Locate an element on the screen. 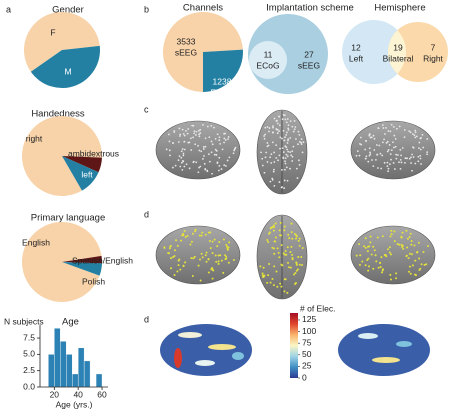 Image resolution: width=451 pixels, height=411 pixels. colorbar-tick-label: 125 is located at coordinates (309, 319).